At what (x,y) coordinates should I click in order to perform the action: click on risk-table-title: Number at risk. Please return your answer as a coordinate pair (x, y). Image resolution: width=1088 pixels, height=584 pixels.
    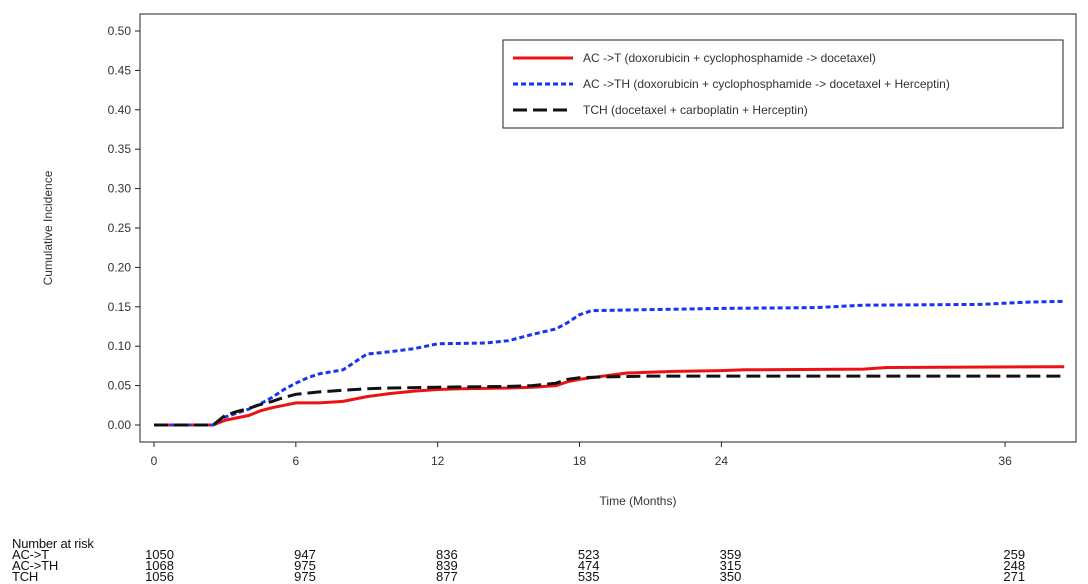
    Looking at the image, I should click on (53, 543).